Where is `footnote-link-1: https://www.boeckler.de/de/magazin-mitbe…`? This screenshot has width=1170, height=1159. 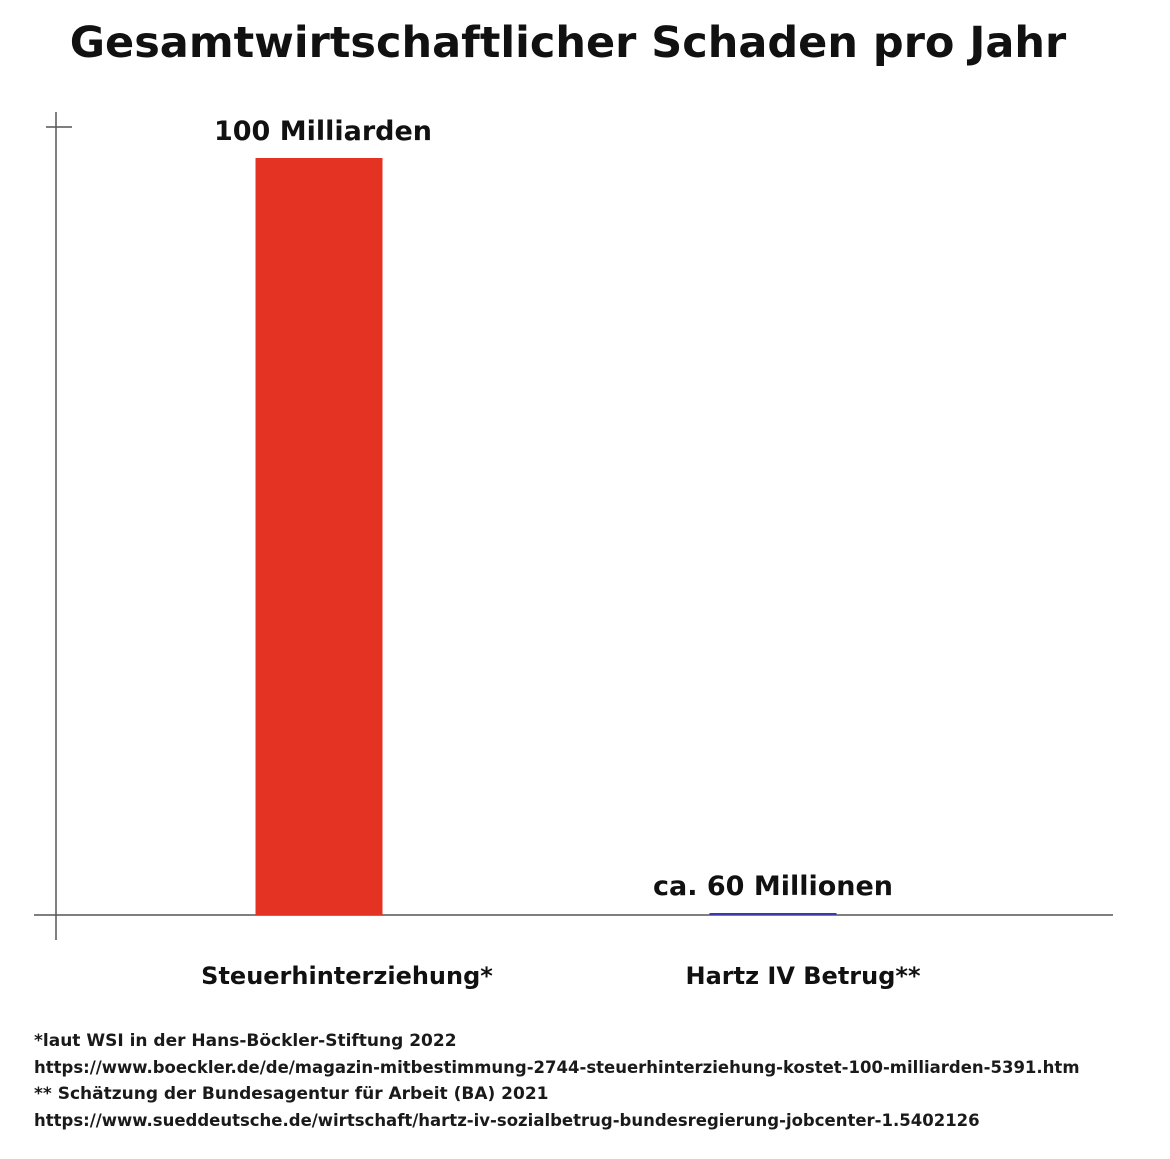
footnote-link-1: https://www.boeckler.de/de/magazin-mitbe… is located at coordinates (557, 1067).